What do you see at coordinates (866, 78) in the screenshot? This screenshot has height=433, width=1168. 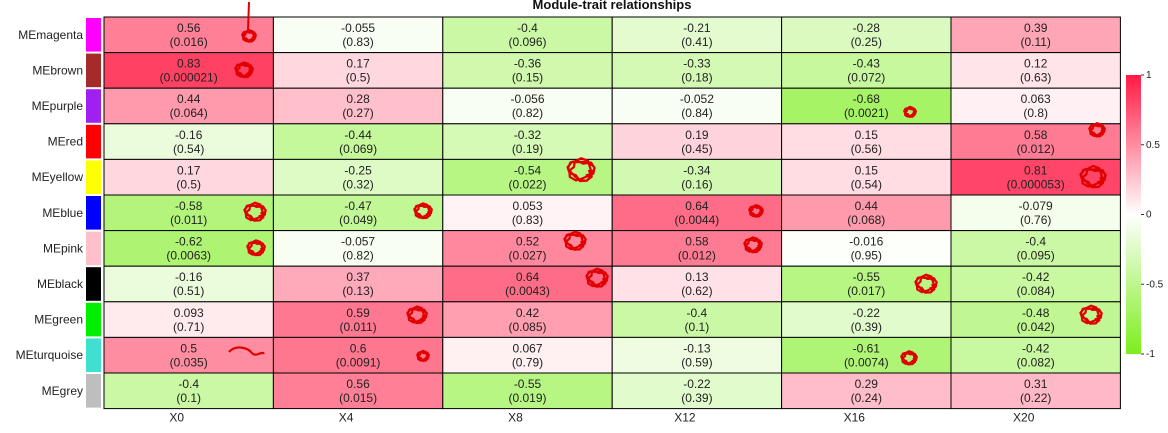 I see `cell-pvalue-label: (0.072)` at bounding box center [866, 78].